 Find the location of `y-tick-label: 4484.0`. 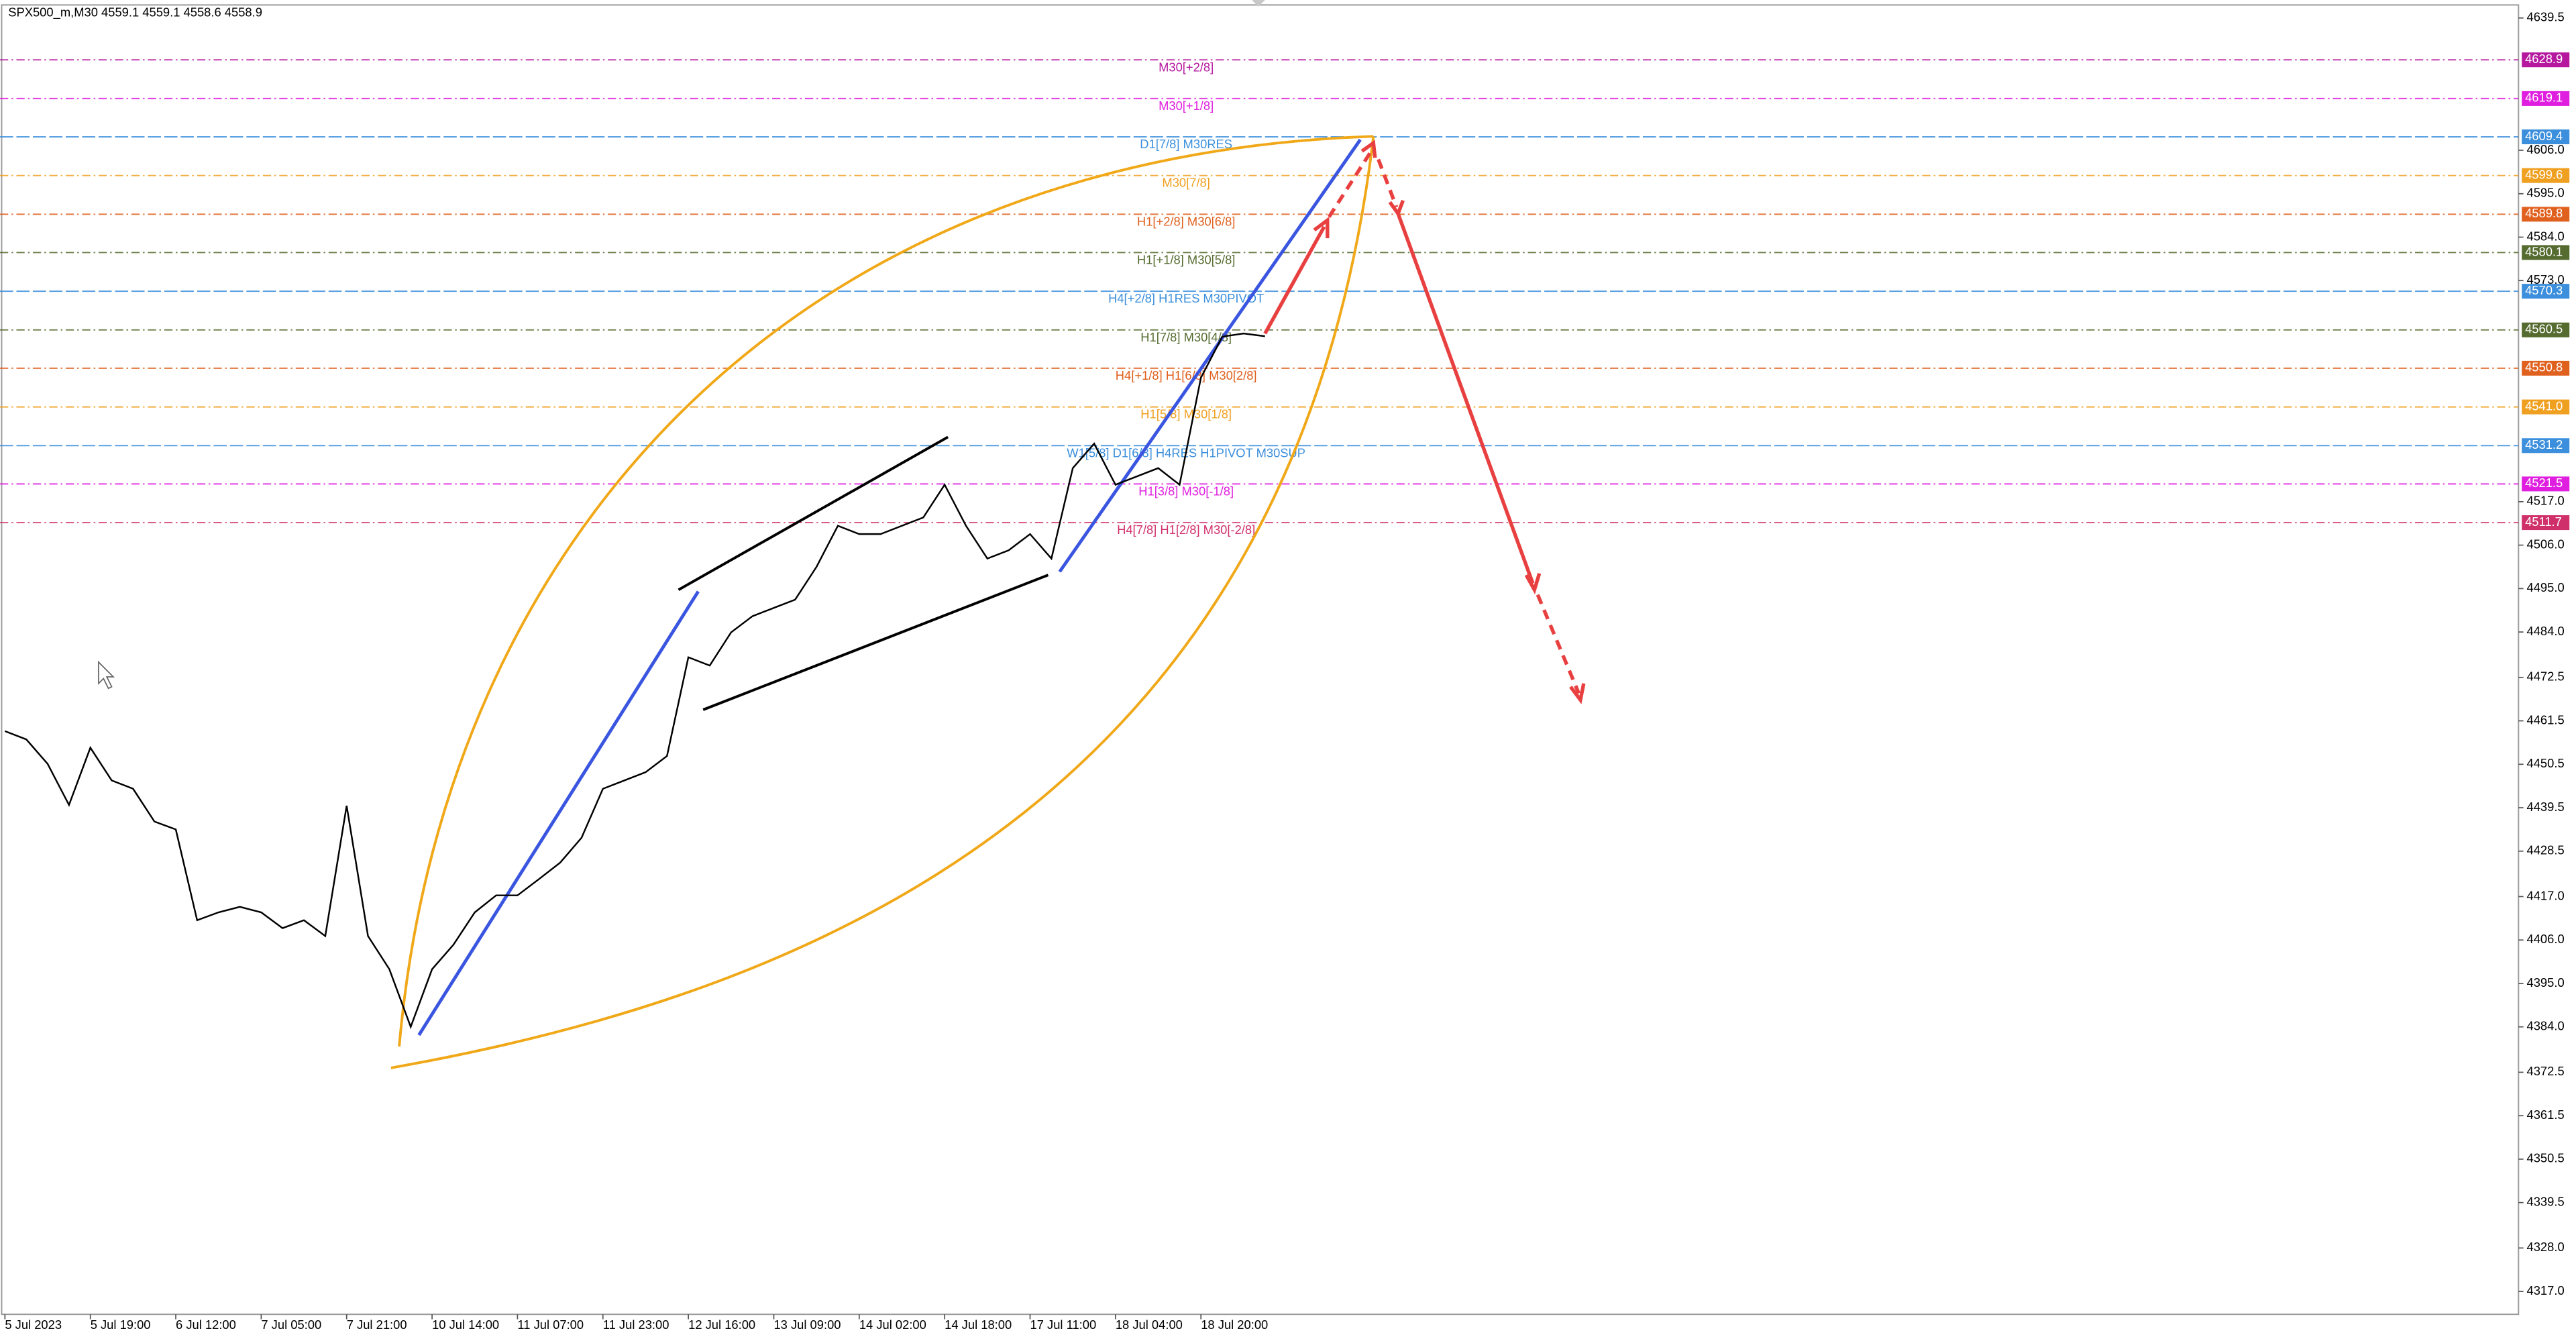

y-tick-label: 4484.0 is located at coordinates (2546, 631).